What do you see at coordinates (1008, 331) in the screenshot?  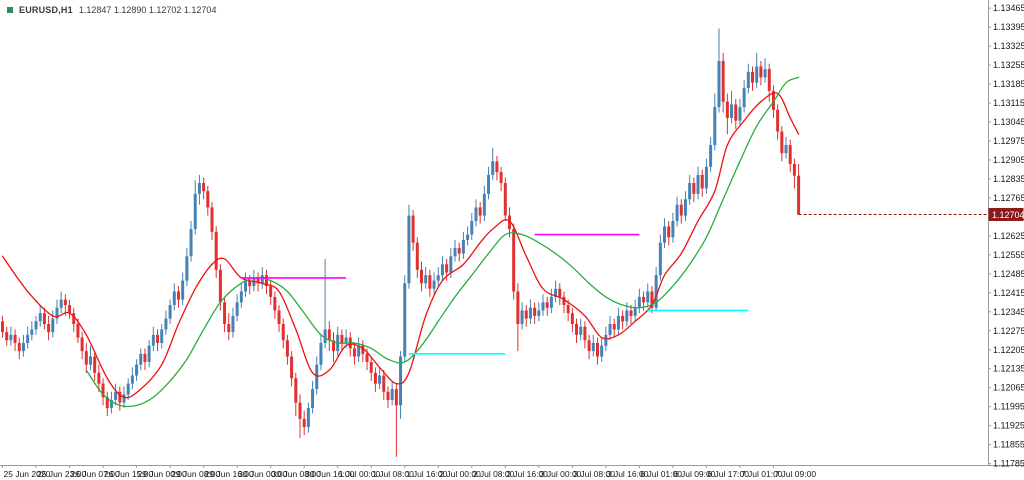 I see `price-tick-label: 1.12275` at bounding box center [1008, 331].